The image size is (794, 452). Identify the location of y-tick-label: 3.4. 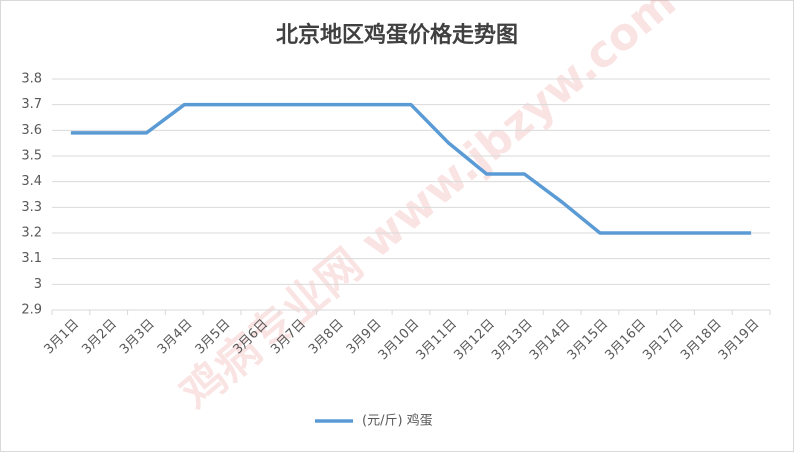
(31, 181).